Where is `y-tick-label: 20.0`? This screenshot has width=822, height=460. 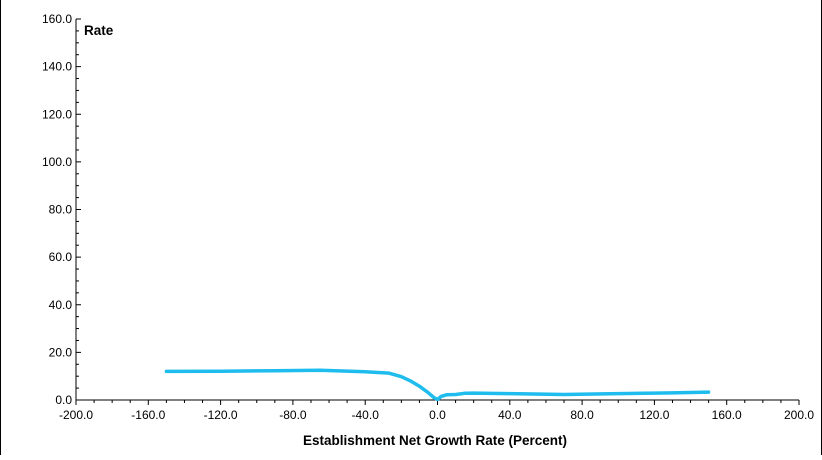
y-tick-label: 20.0 is located at coordinates (61, 352).